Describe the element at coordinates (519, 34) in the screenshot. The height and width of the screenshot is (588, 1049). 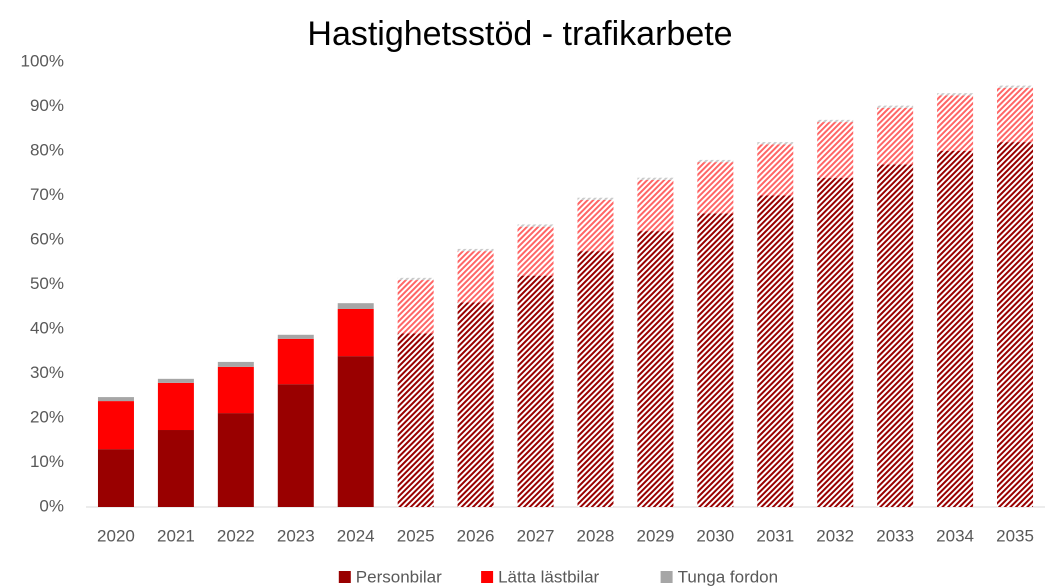
I see `chart-title: Hastighetsstöd - trafikarbete` at that location.